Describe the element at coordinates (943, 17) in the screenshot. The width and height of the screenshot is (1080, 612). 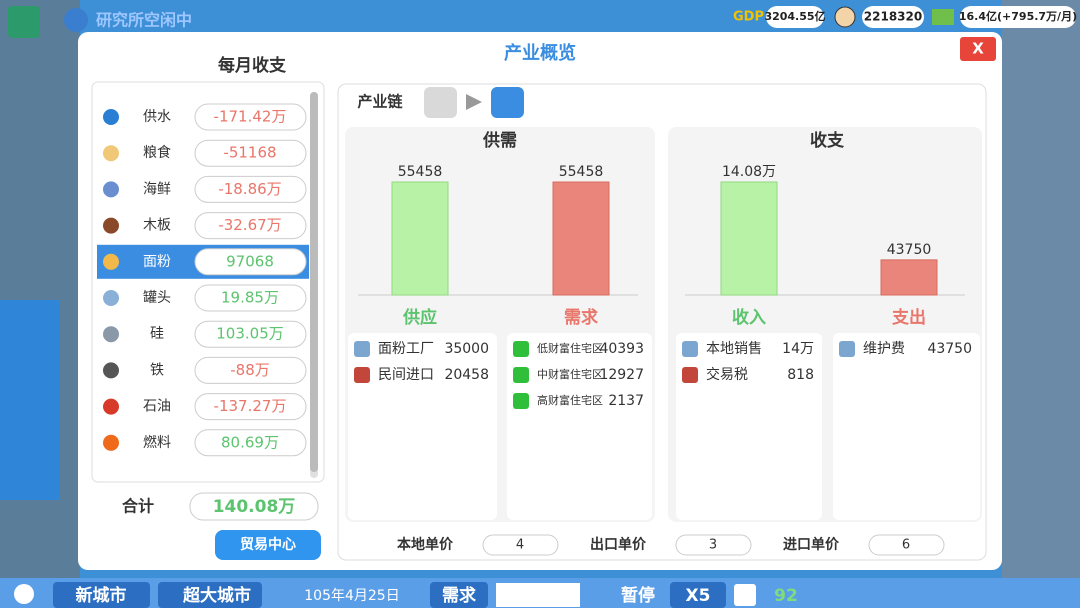
I see `money-icon` at that location.